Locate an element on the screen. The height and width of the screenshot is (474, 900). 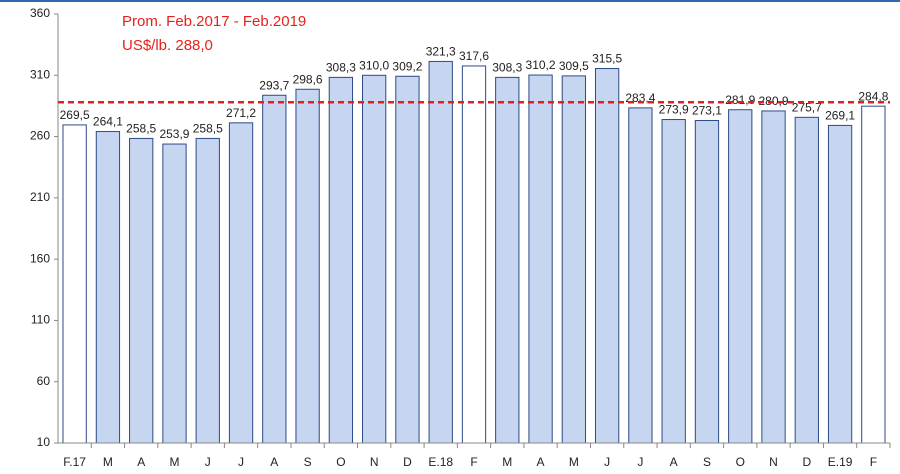
reference-label: US$/lb. 288,0 is located at coordinates (167, 45).